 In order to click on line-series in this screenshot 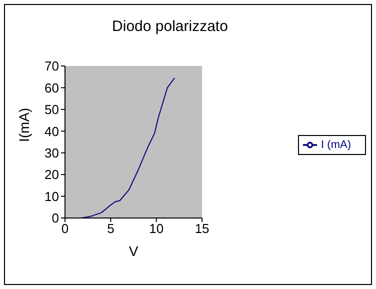, I will do `click(128, 147)`.